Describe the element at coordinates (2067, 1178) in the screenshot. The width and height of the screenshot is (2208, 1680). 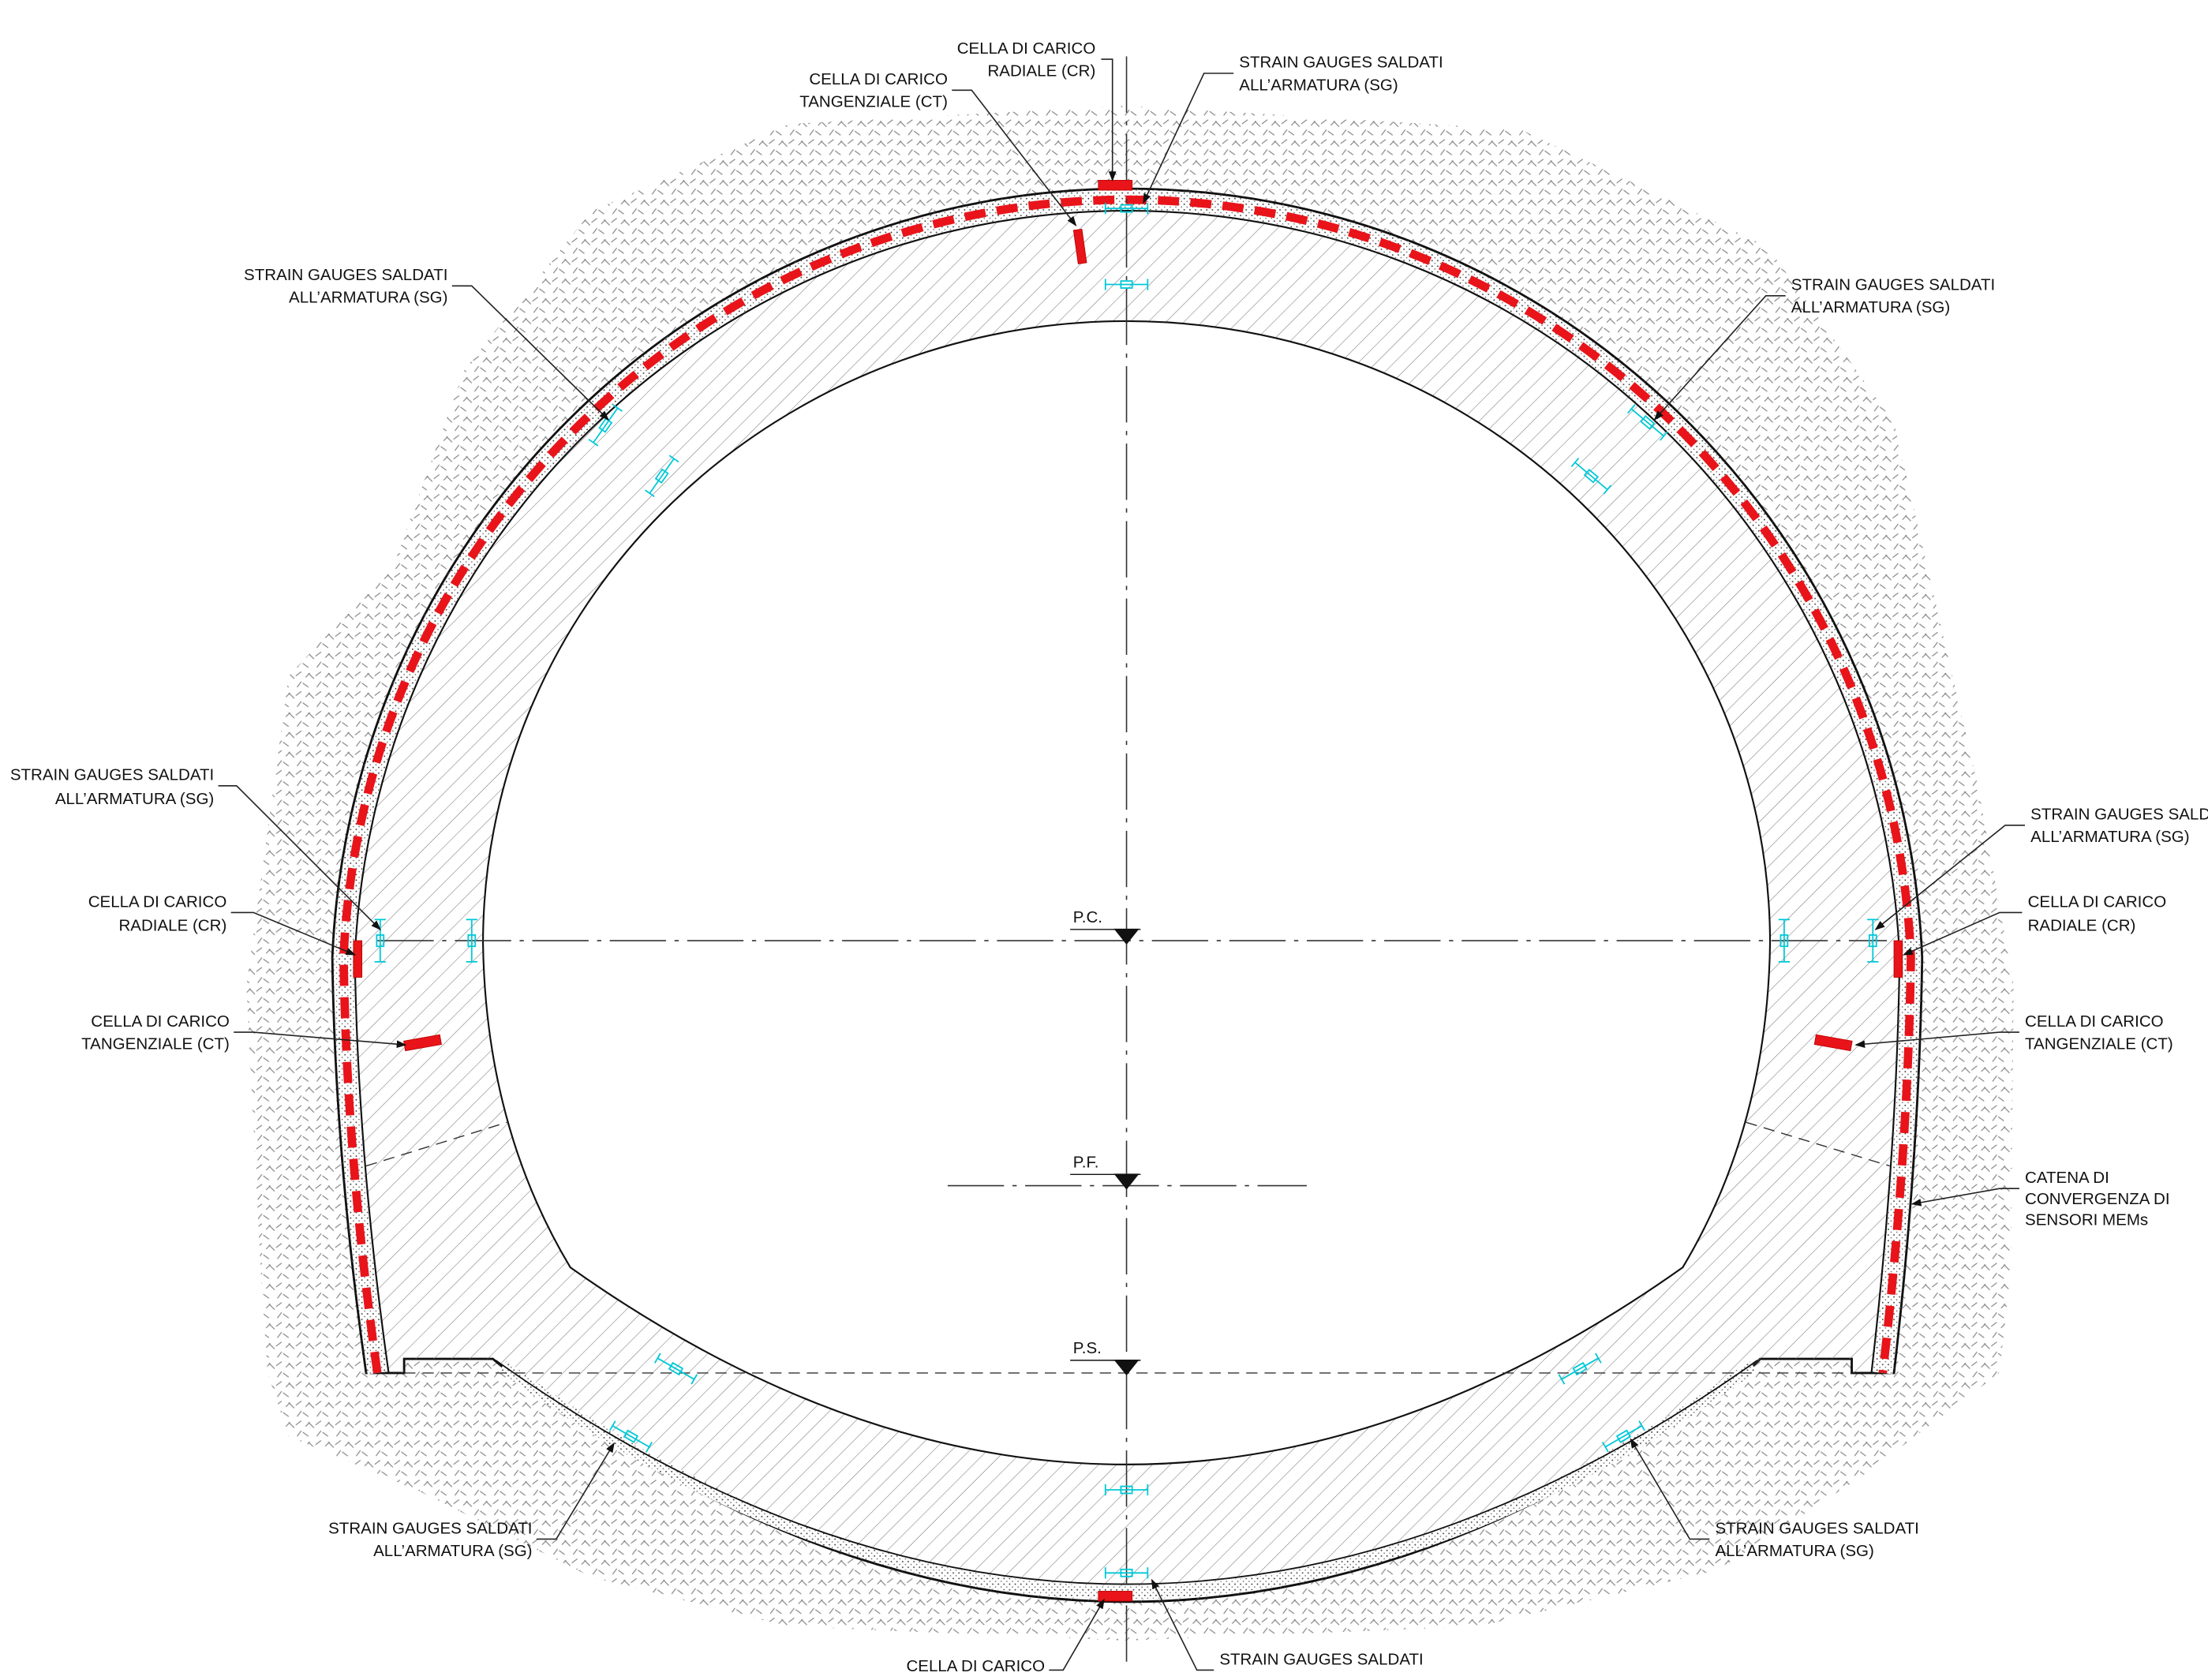
I see `label: CATENA DI` at that location.